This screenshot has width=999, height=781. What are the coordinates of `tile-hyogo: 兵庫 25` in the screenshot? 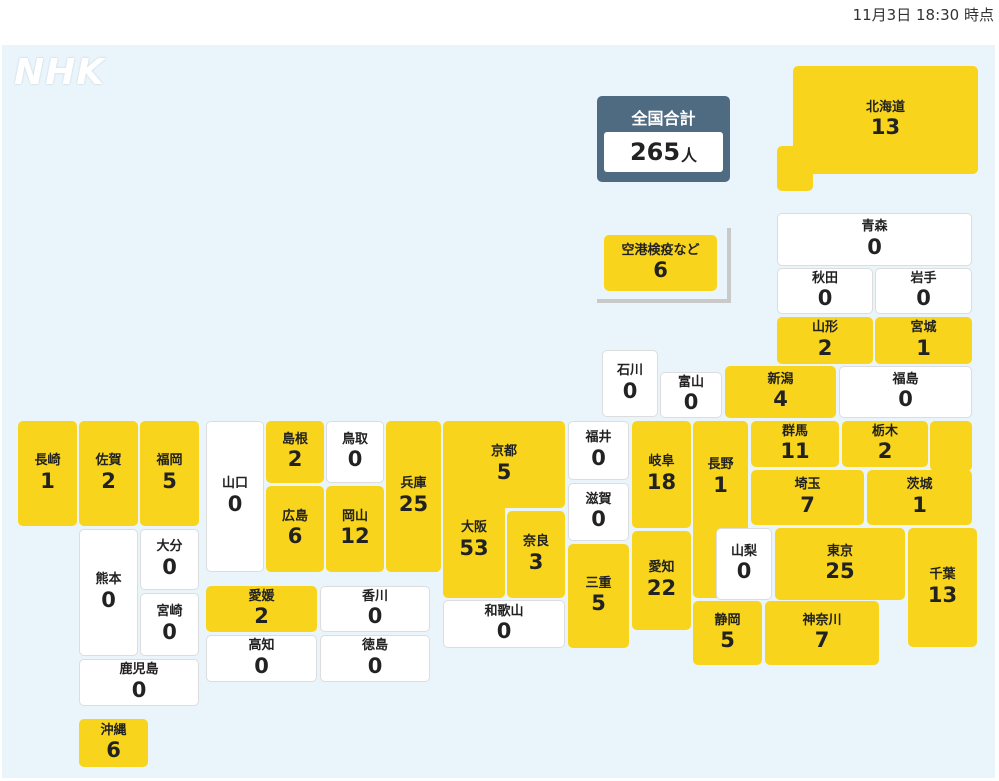 It's located at (413, 496).